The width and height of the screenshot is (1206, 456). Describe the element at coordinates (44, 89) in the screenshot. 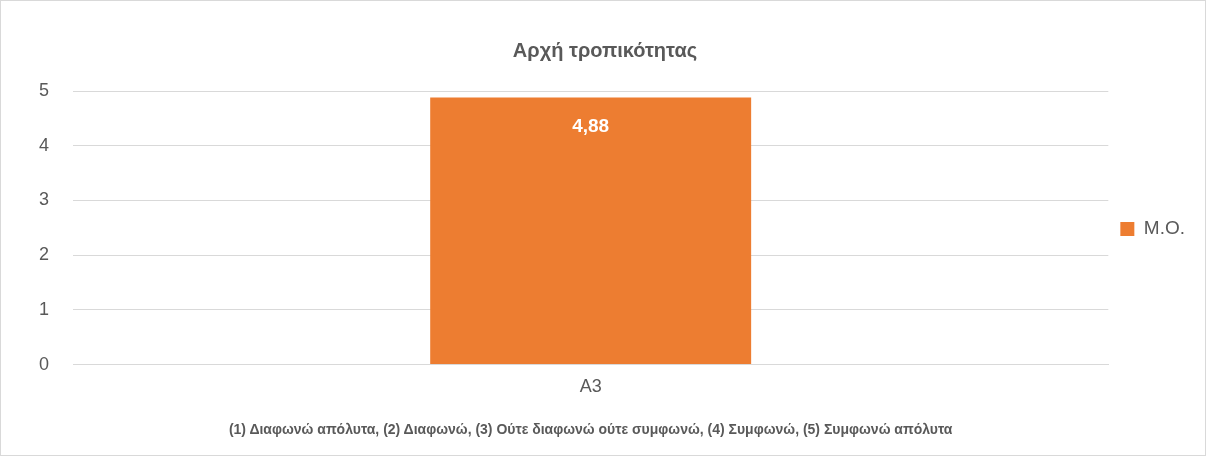

I see `y-tick-label: 5` at that location.